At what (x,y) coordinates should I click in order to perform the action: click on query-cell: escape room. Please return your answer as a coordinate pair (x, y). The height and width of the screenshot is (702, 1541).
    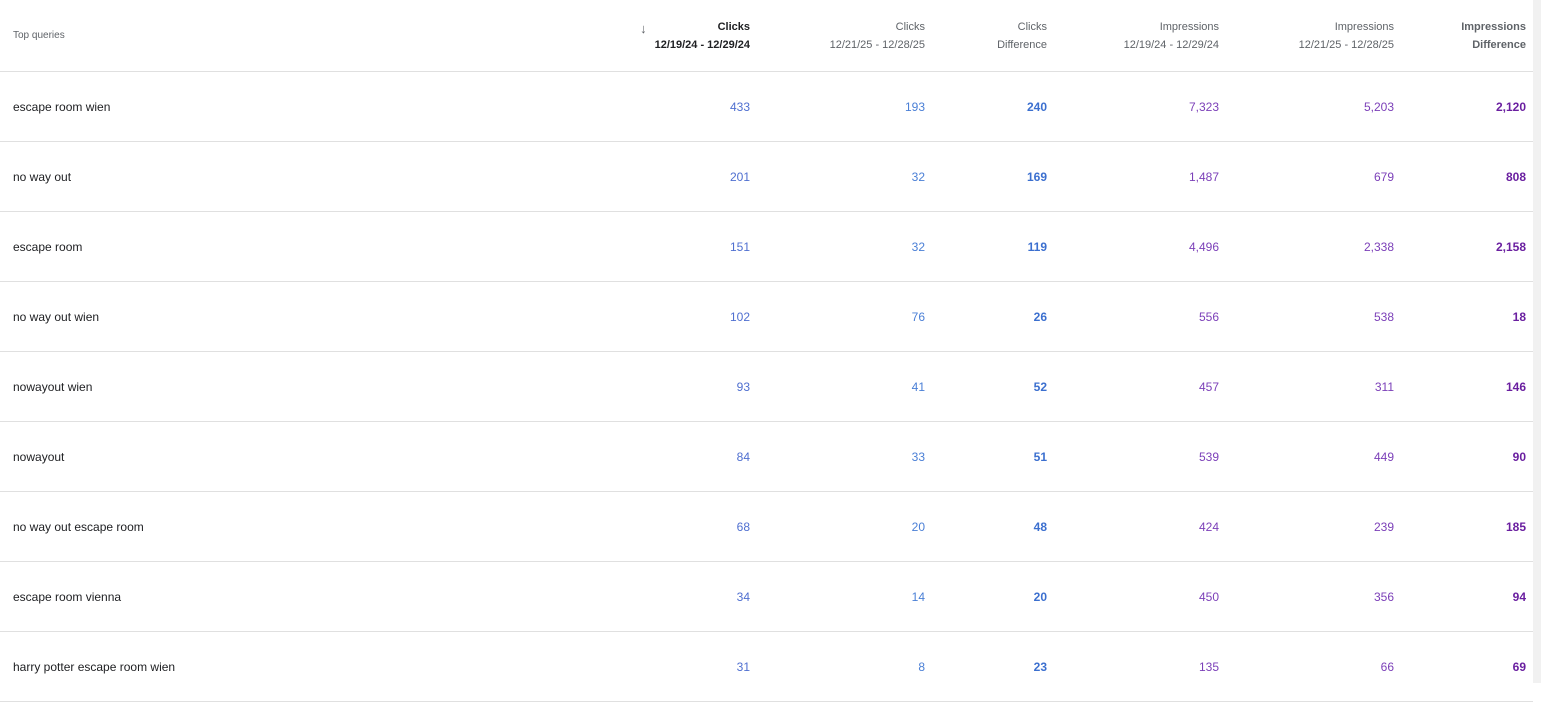
    Looking at the image, I should click on (48, 246).